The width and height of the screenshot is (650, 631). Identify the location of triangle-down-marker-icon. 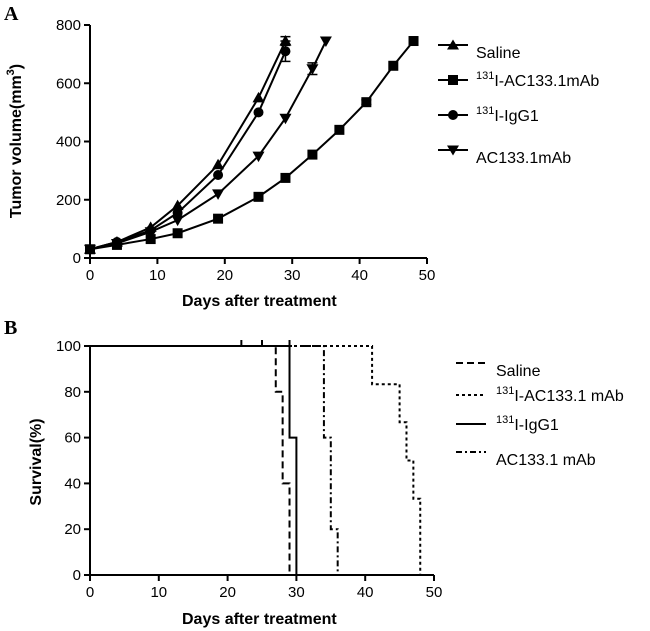
(453, 150).